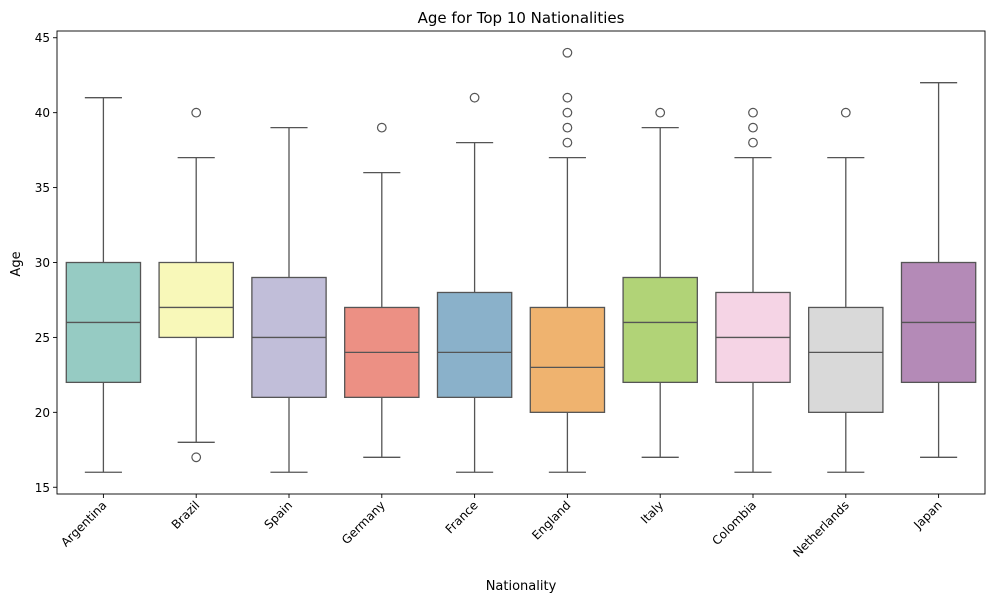 This screenshot has height=603, width=996. I want to click on x-tick-label: France, so click(462, 517).